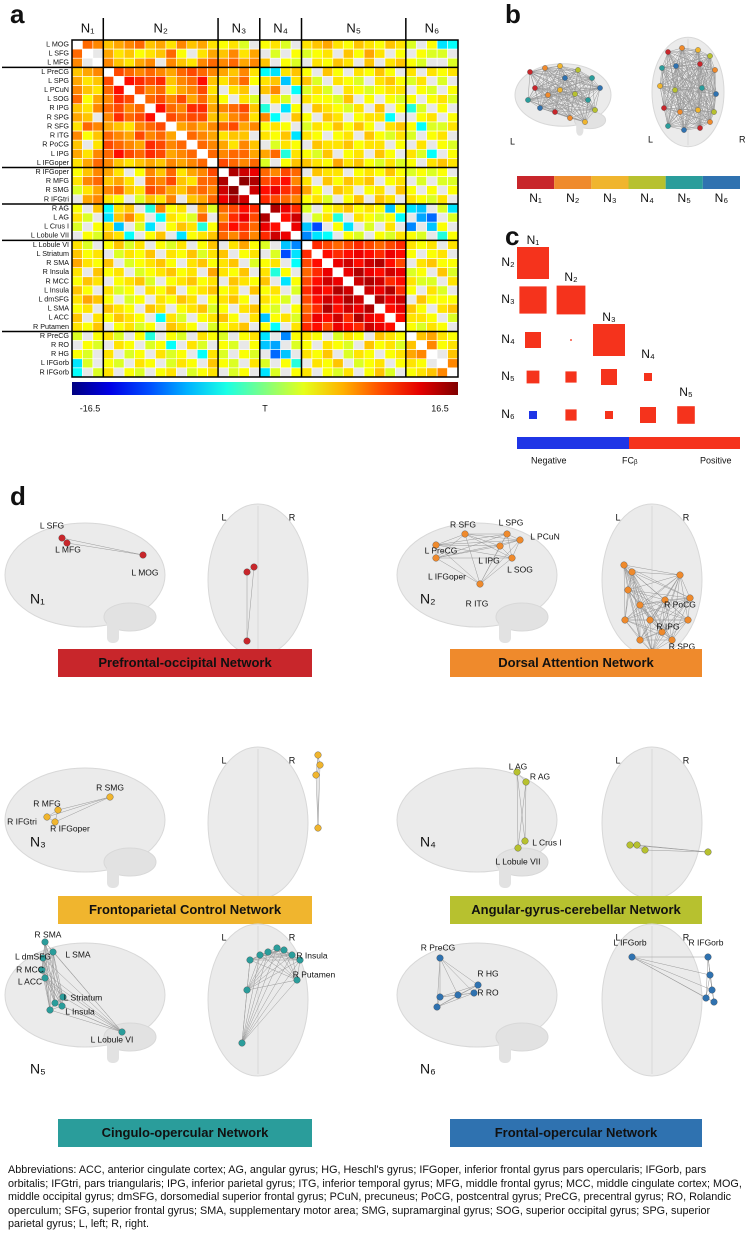 This screenshot has height=1236, width=753. Describe the element at coordinates (686, 392) in the screenshot. I see `fc-col-label: N₅` at that location.